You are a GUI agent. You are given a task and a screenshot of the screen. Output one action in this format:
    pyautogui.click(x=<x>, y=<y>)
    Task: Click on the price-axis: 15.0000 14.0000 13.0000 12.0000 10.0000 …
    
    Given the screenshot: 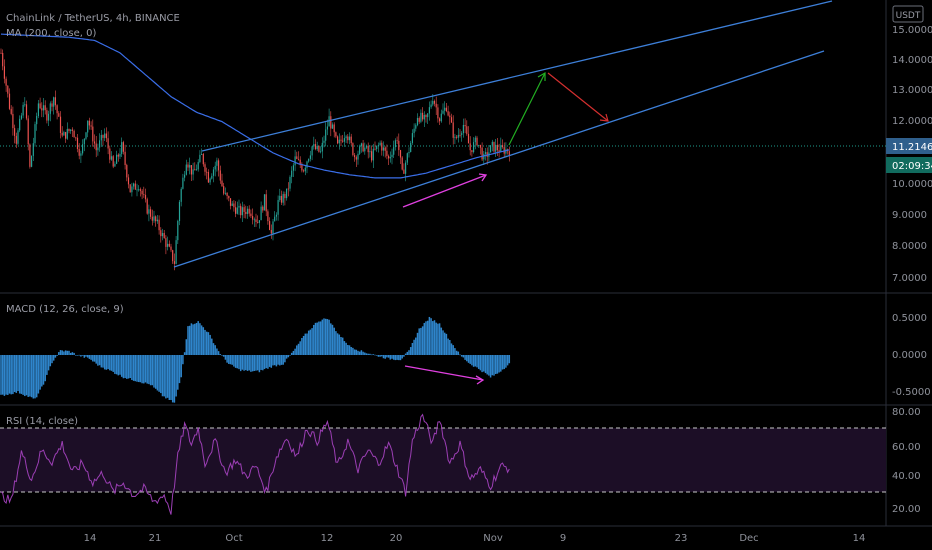 What is the action you would take?
    pyautogui.click(x=912, y=154)
    